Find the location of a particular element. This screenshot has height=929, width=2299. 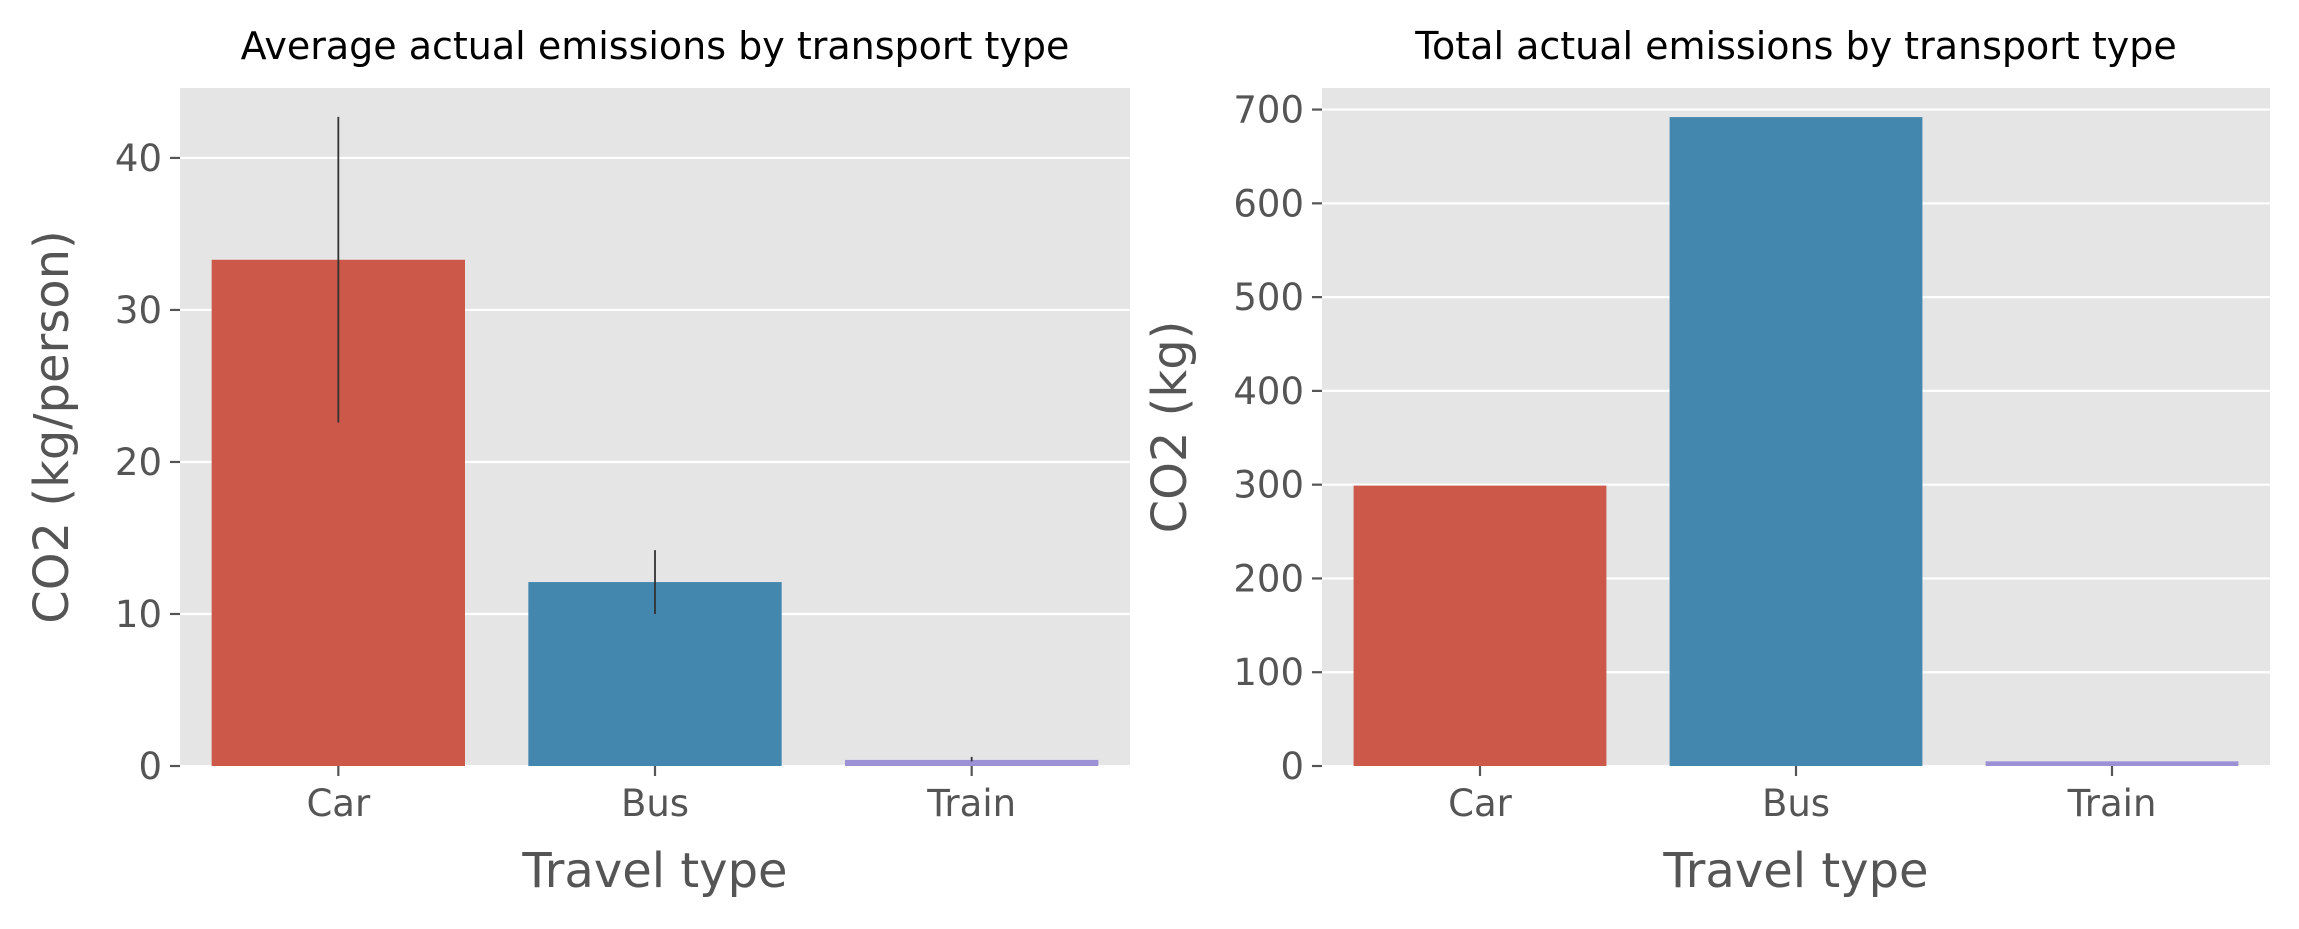

bar-bus is located at coordinates (1796, 441).